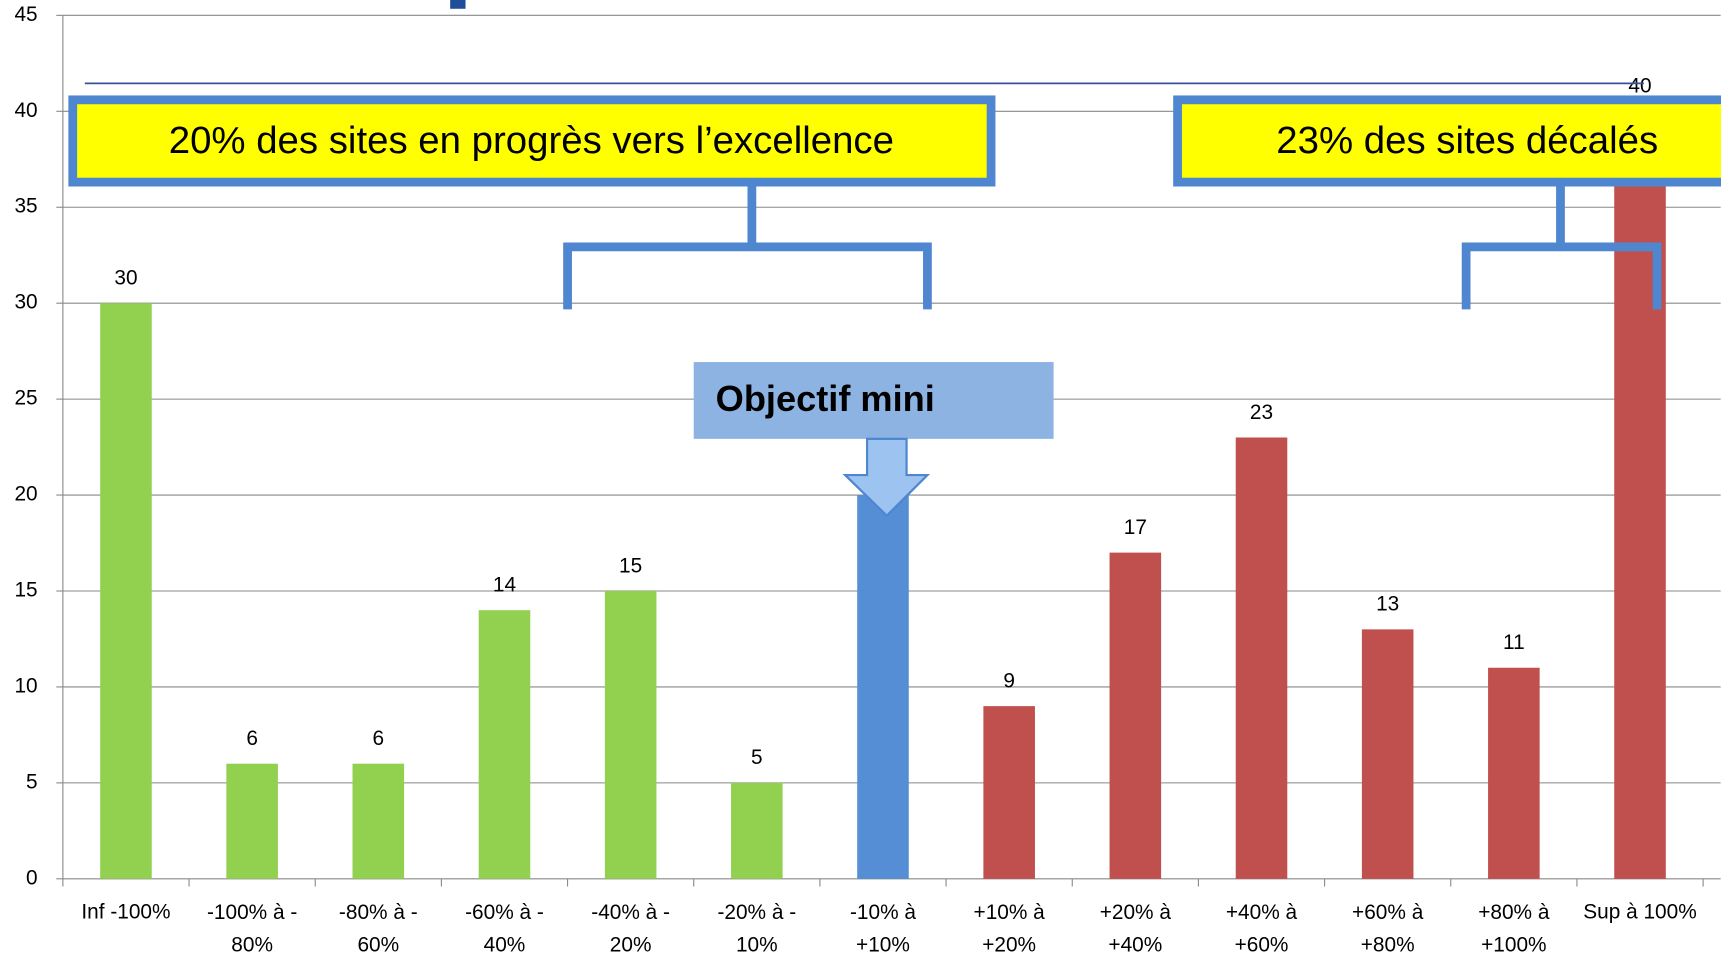 The width and height of the screenshot is (1721, 960). I want to click on y-tick-label: 10, so click(25, 685).